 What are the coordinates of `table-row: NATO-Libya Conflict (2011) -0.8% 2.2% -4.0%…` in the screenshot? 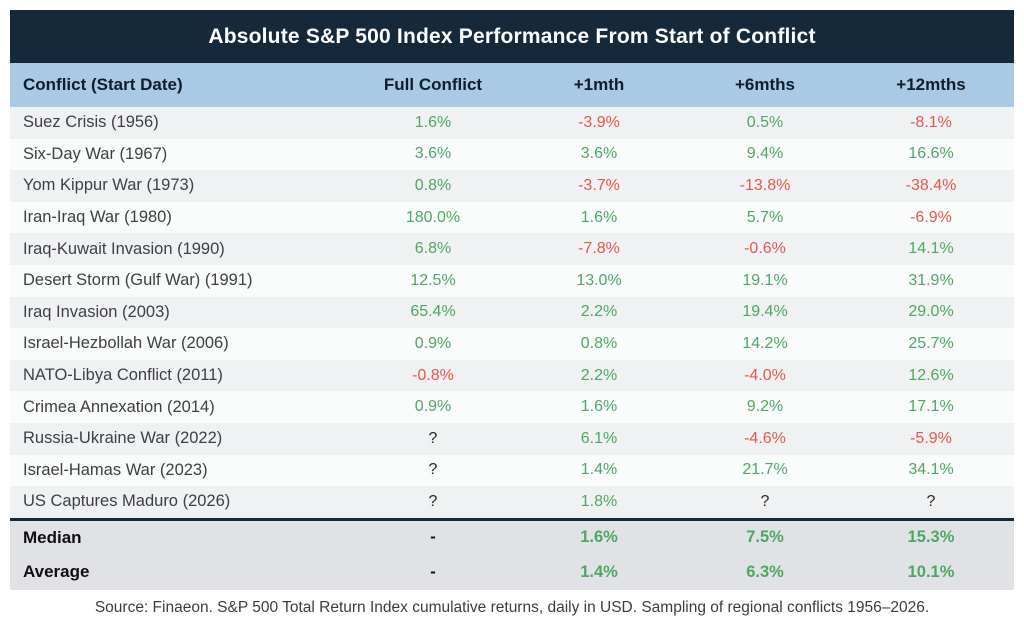 It's located at (512, 375).